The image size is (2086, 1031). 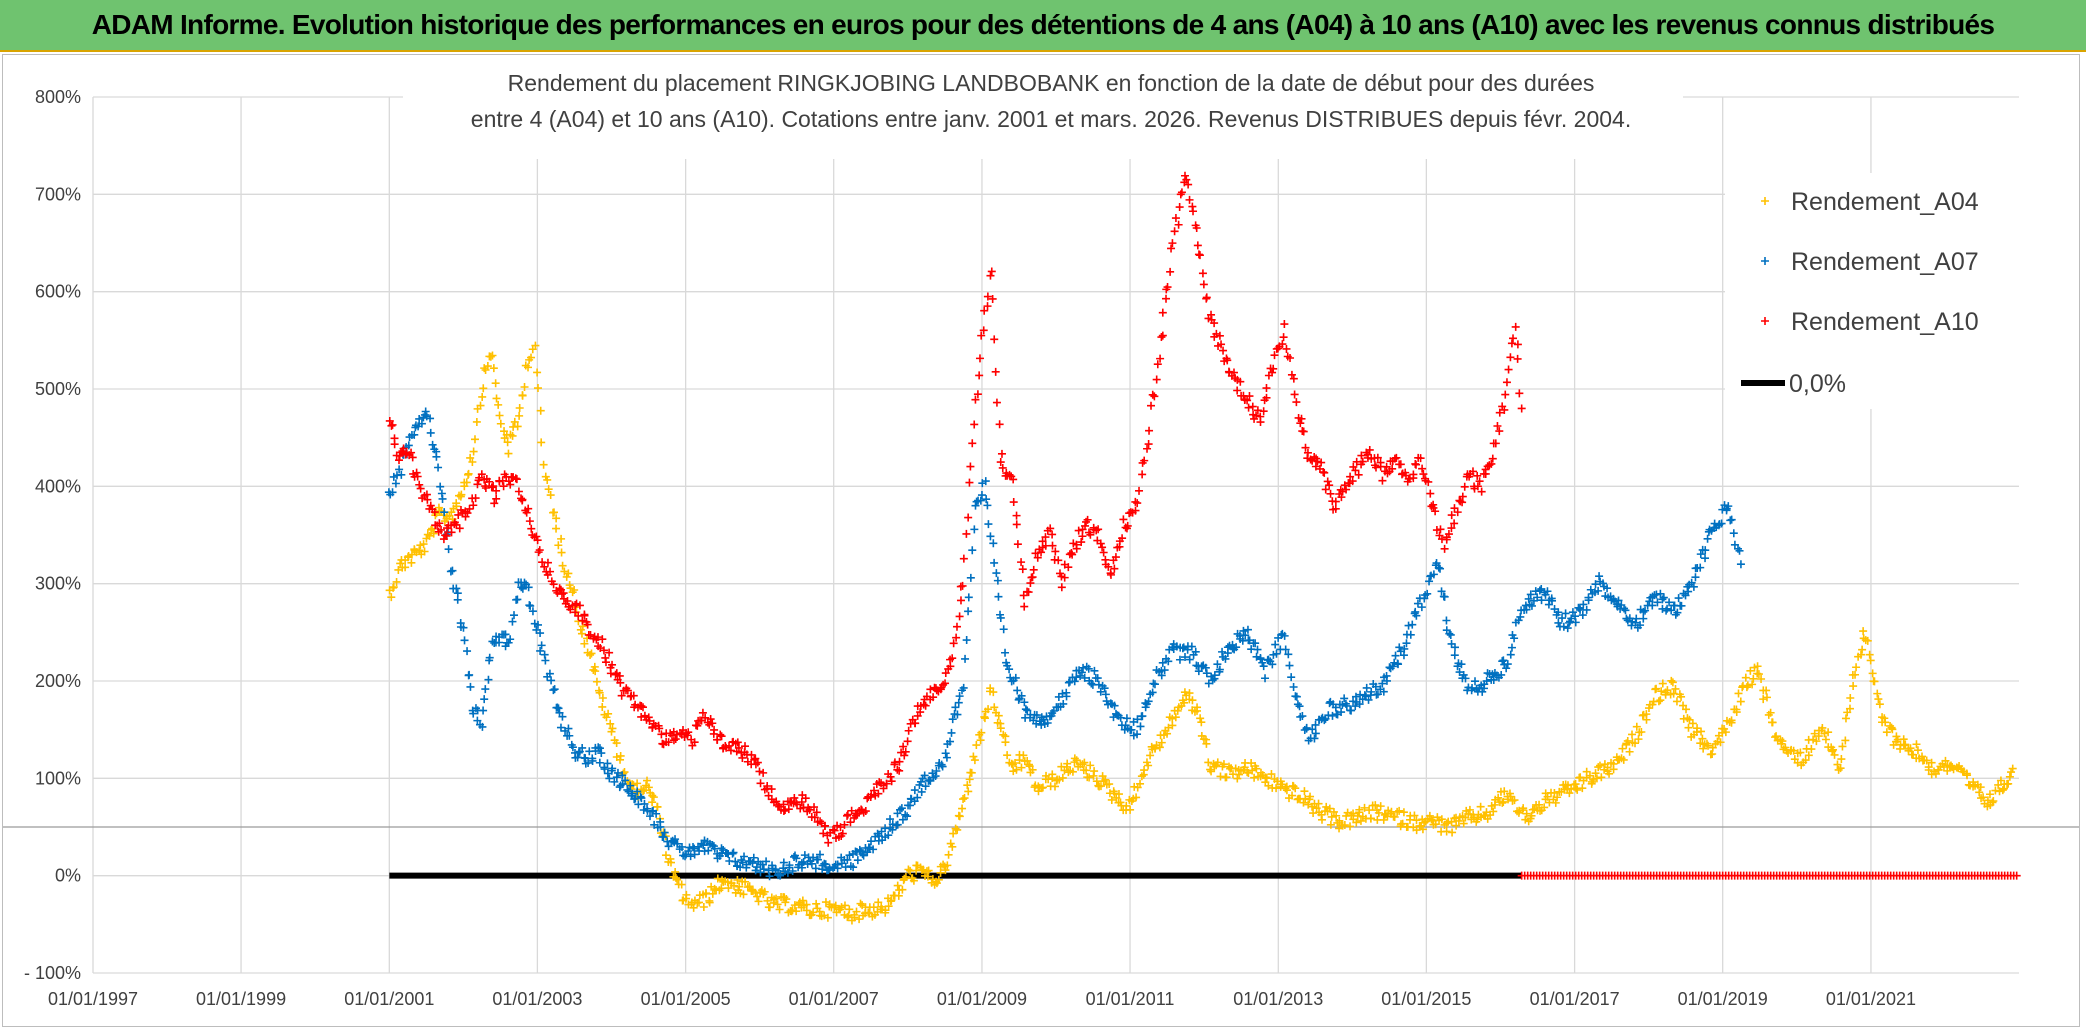 What do you see at coordinates (58, 486) in the screenshot?
I see `y-tick-label: 400%` at bounding box center [58, 486].